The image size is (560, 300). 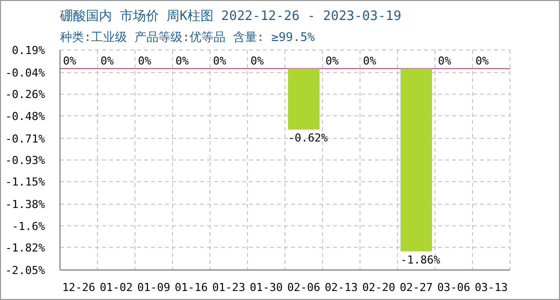 What do you see at coordinates (25, 247) in the screenshot?
I see `y-tick-label: -1.82%` at bounding box center [25, 247].